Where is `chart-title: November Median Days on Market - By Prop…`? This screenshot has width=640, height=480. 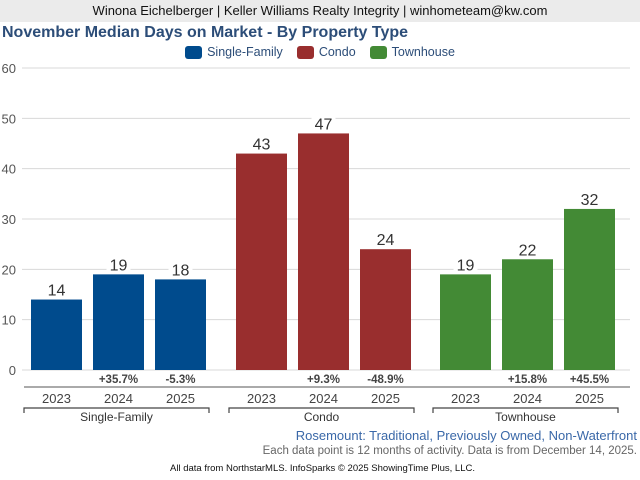 chart-title: November Median Days on Market - By Prop… is located at coordinates (205, 32).